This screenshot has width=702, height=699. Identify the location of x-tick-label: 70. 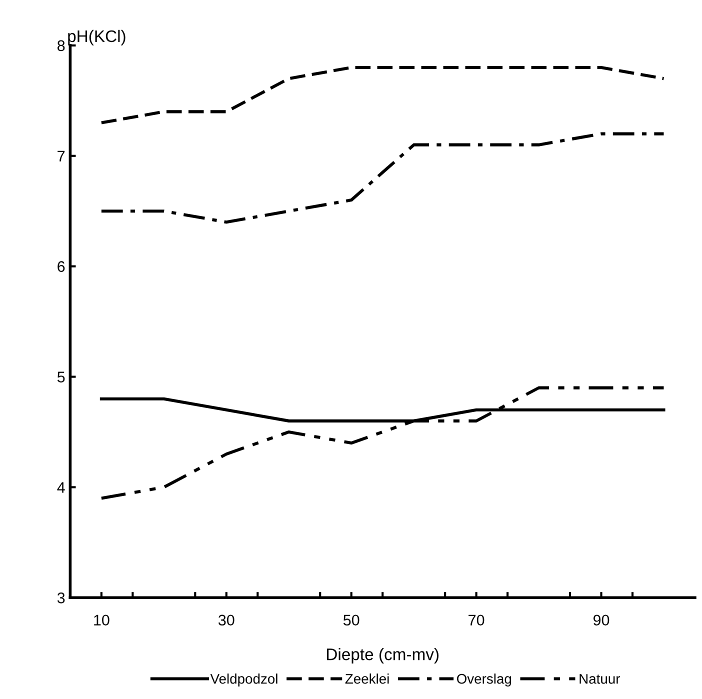
(476, 620).